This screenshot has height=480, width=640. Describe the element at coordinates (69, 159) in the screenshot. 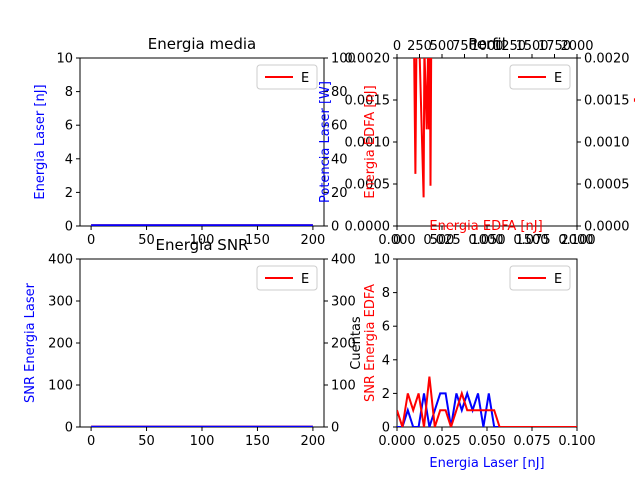

I see `p1-y-tick-label: 4` at that location.